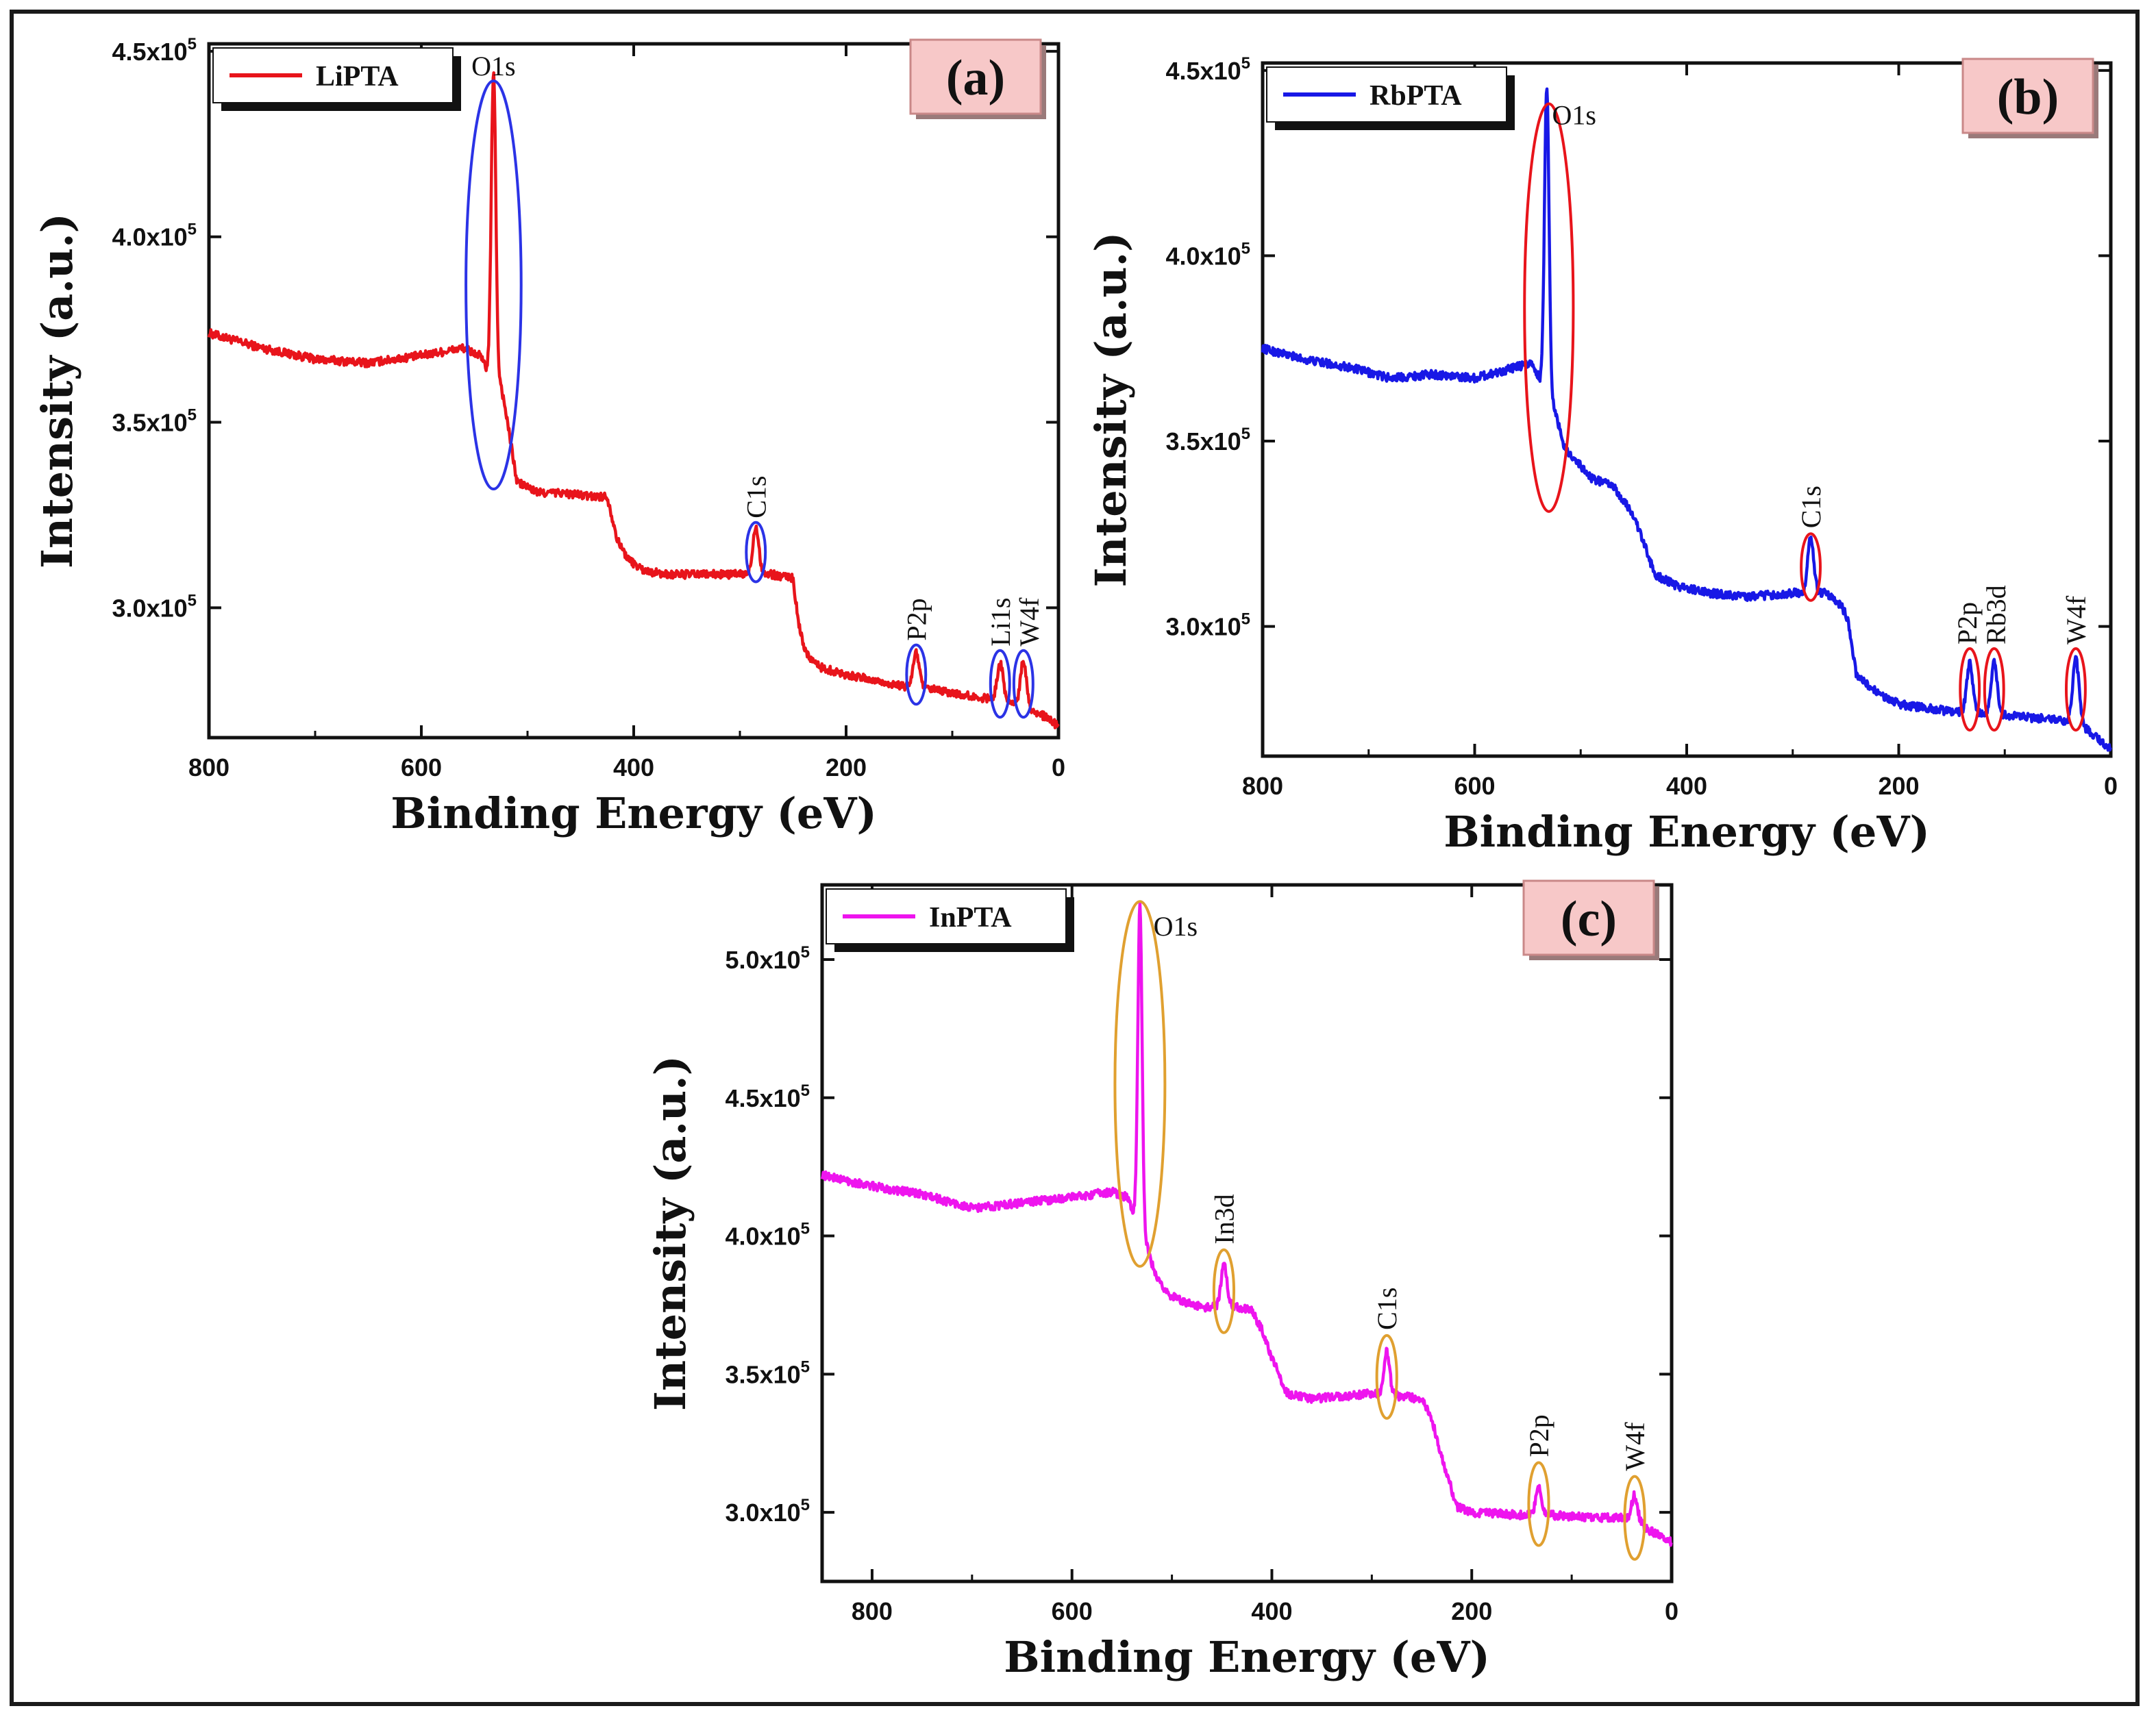 This screenshot has height=1728, width=2156. Describe the element at coordinates (971, 918) in the screenshot. I see `legend-label: InPTA` at that location.